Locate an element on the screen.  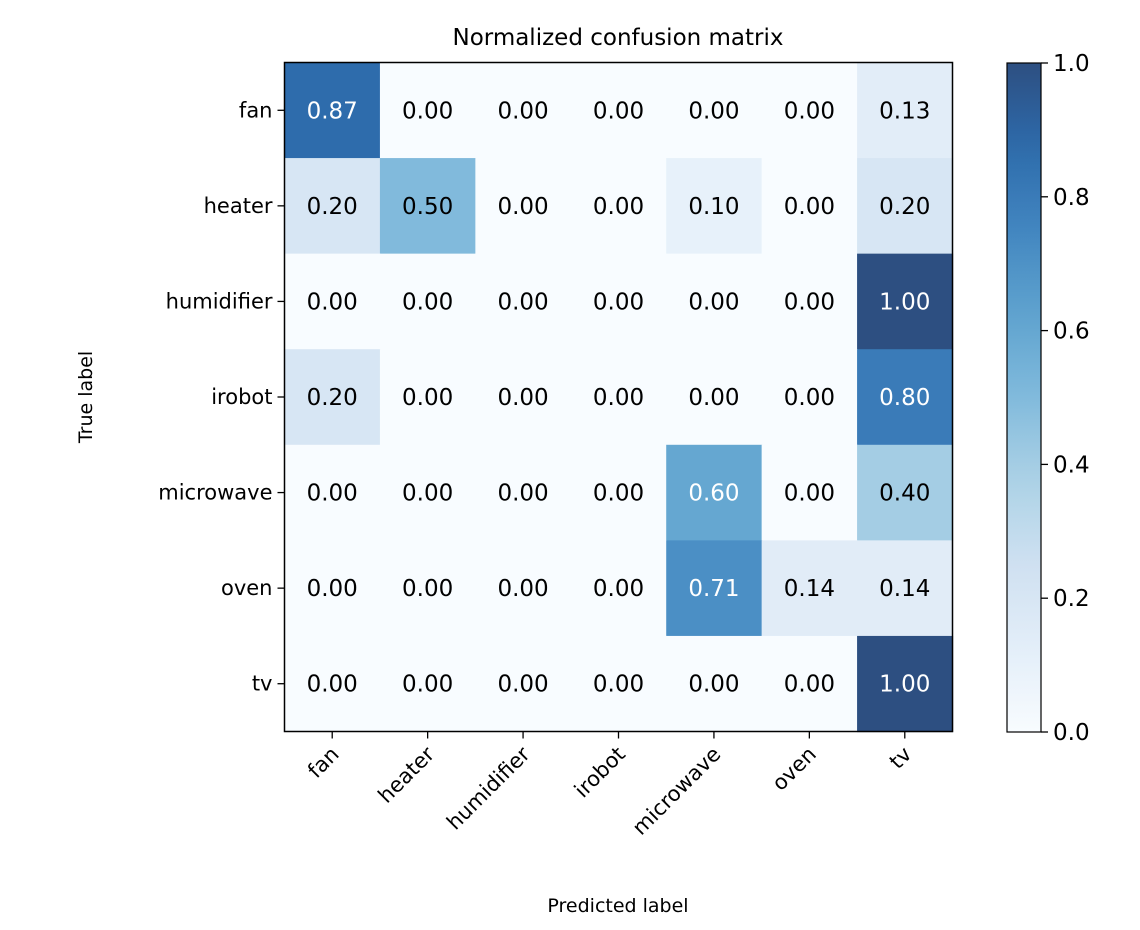
cell-value-label: 0.87 is located at coordinates (332, 111).